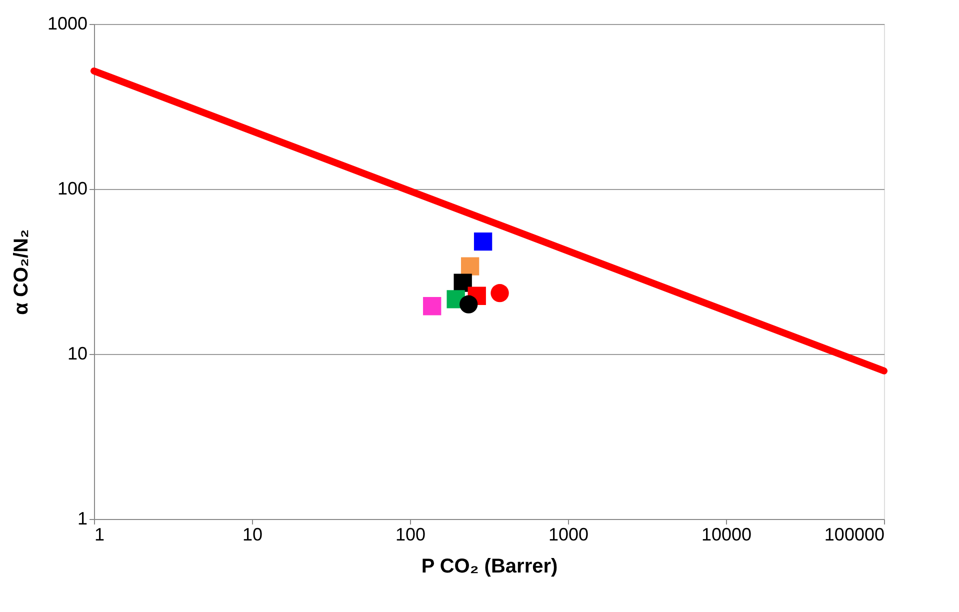 The height and width of the screenshot is (612, 959). I want to click on y-tick-label: 10, so click(77, 354).